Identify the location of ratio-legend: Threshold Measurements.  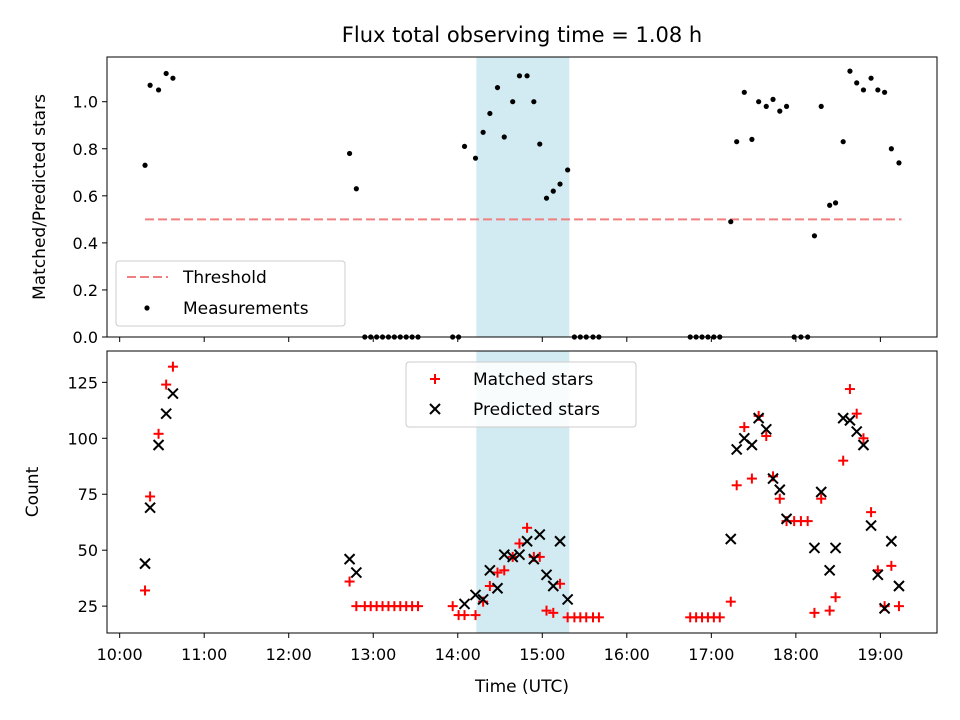
(230, 293).